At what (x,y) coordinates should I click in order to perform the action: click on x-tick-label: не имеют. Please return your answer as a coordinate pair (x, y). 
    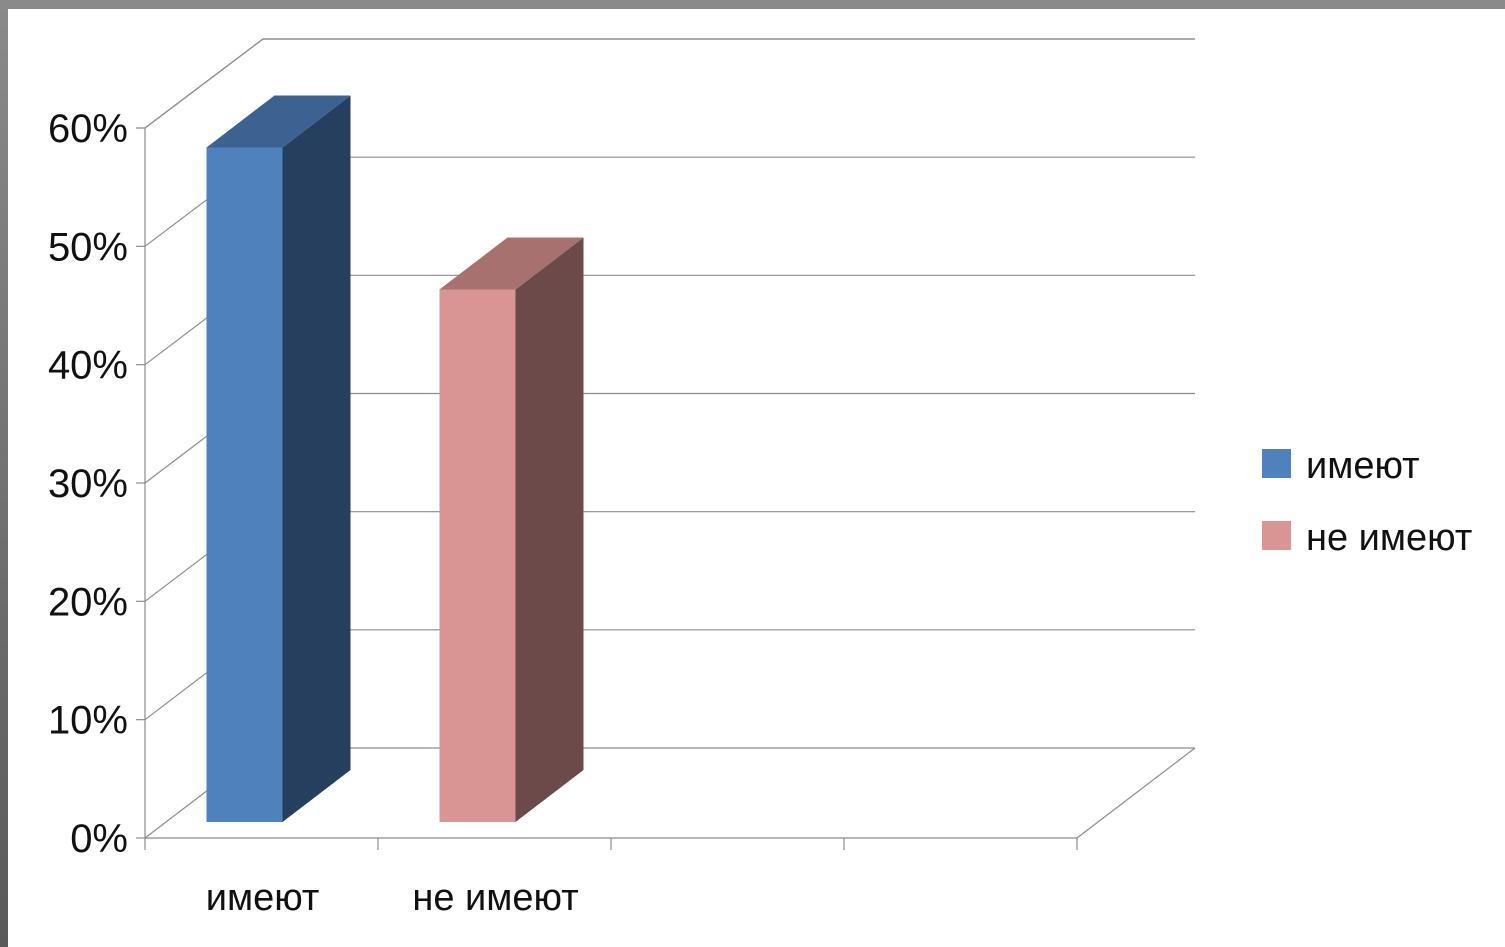
    Looking at the image, I should click on (495, 898).